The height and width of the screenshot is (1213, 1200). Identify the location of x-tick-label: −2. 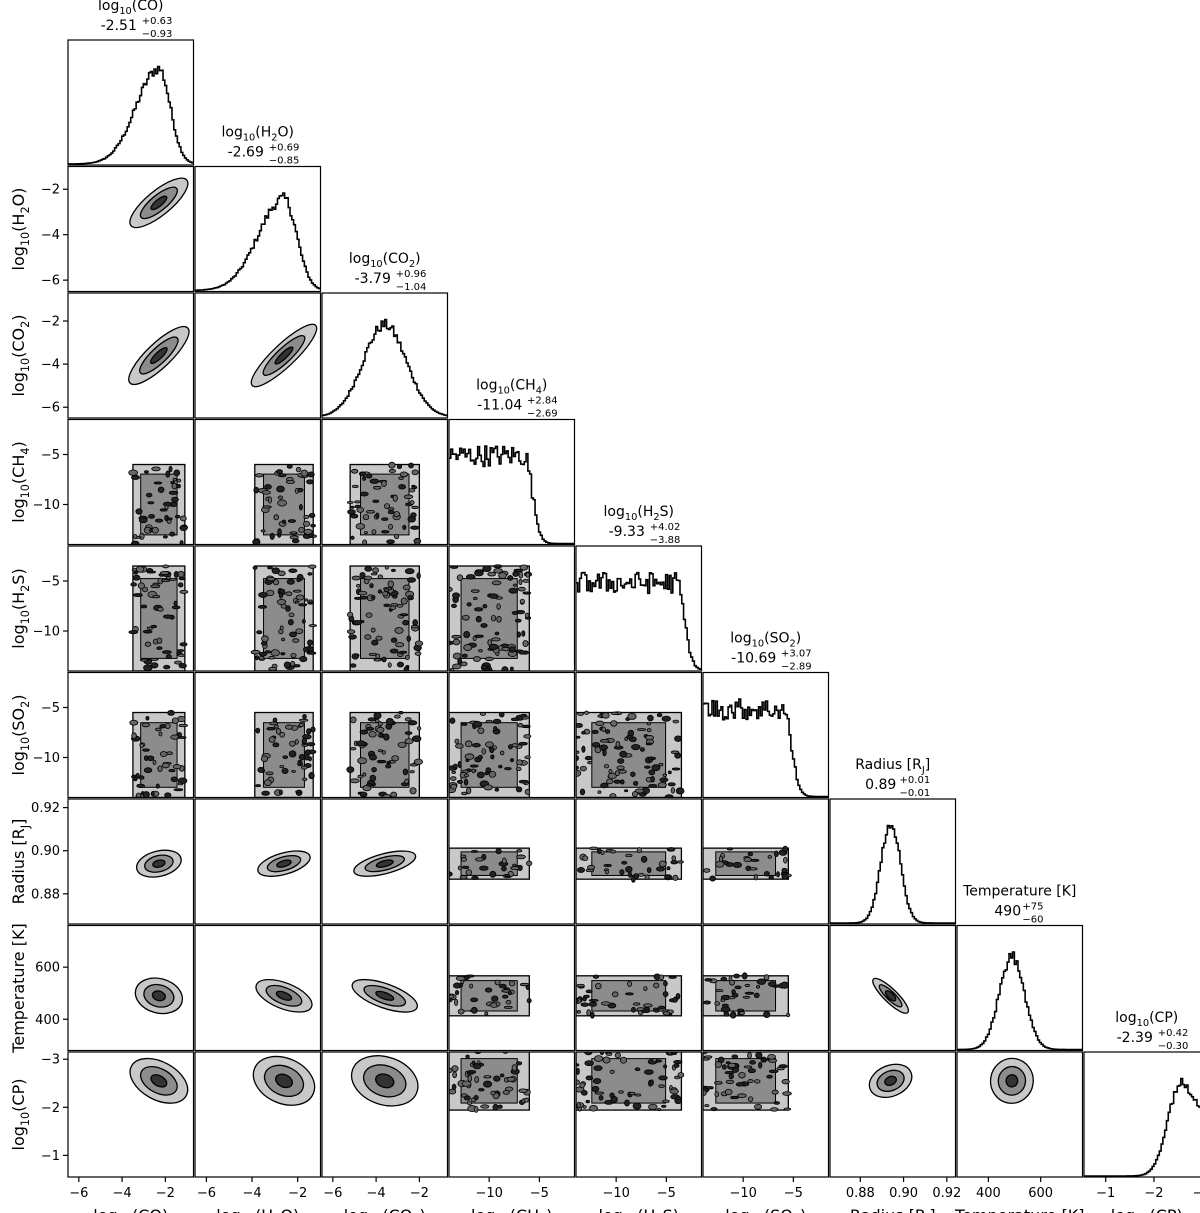
(165, 1193).